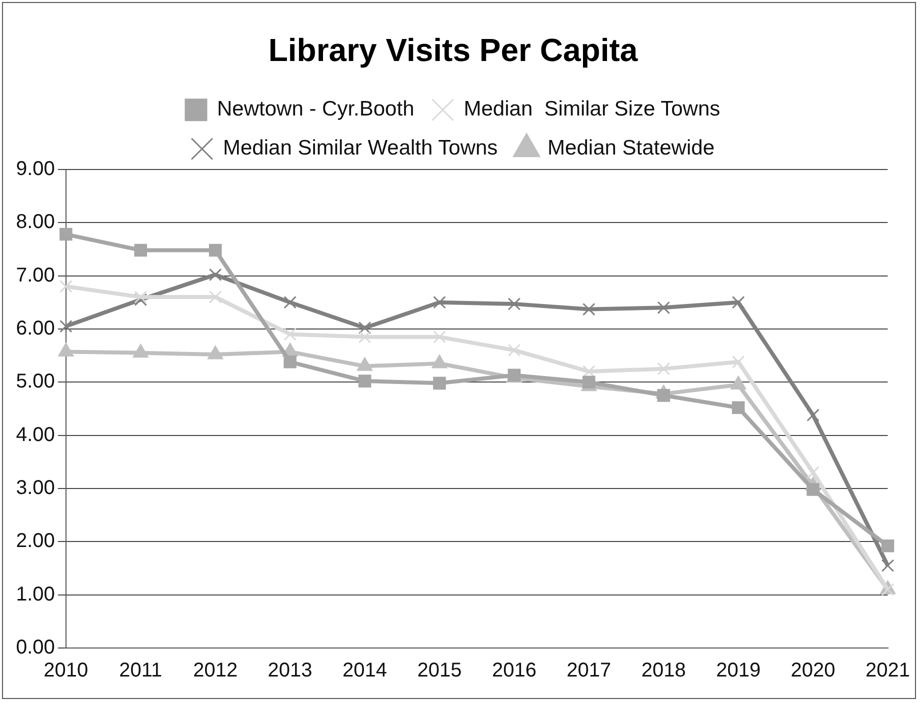 The image size is (920, 703). I want to click on y-tick-label: 9.00, so click(35, 169).